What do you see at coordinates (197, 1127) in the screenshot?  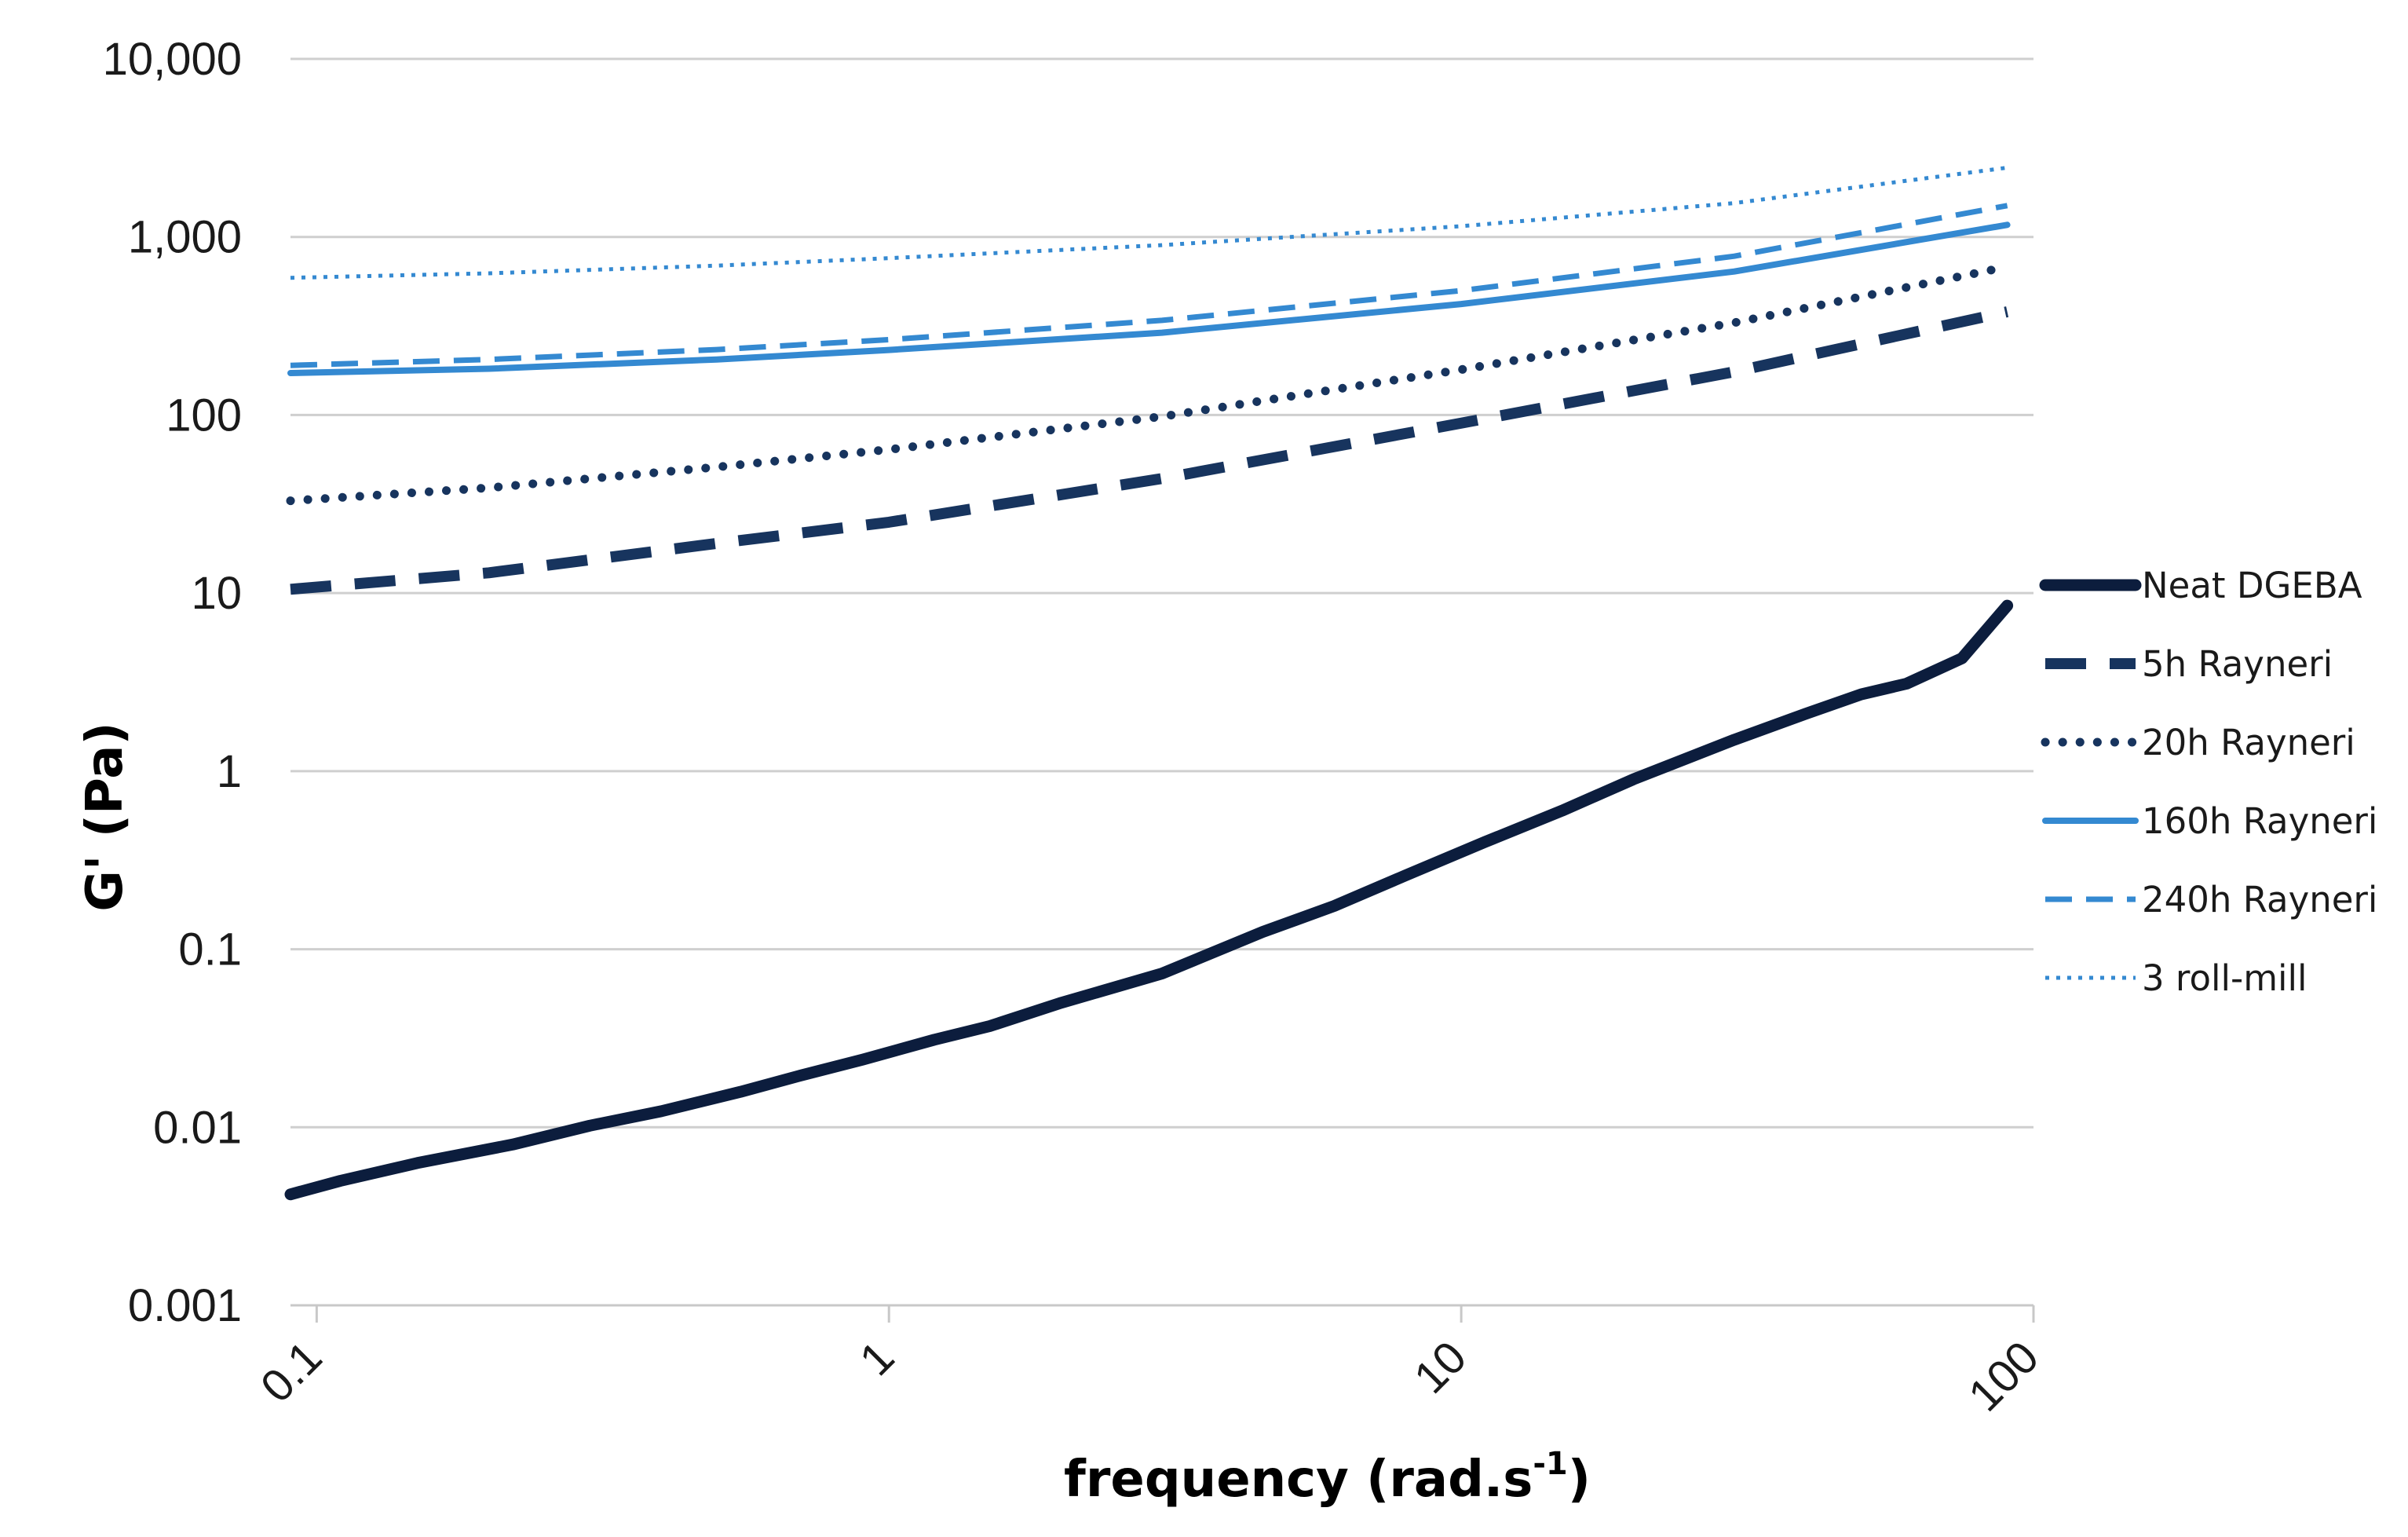 I see `y-tick-label: 0.01` at bounding box center [197, 1127].